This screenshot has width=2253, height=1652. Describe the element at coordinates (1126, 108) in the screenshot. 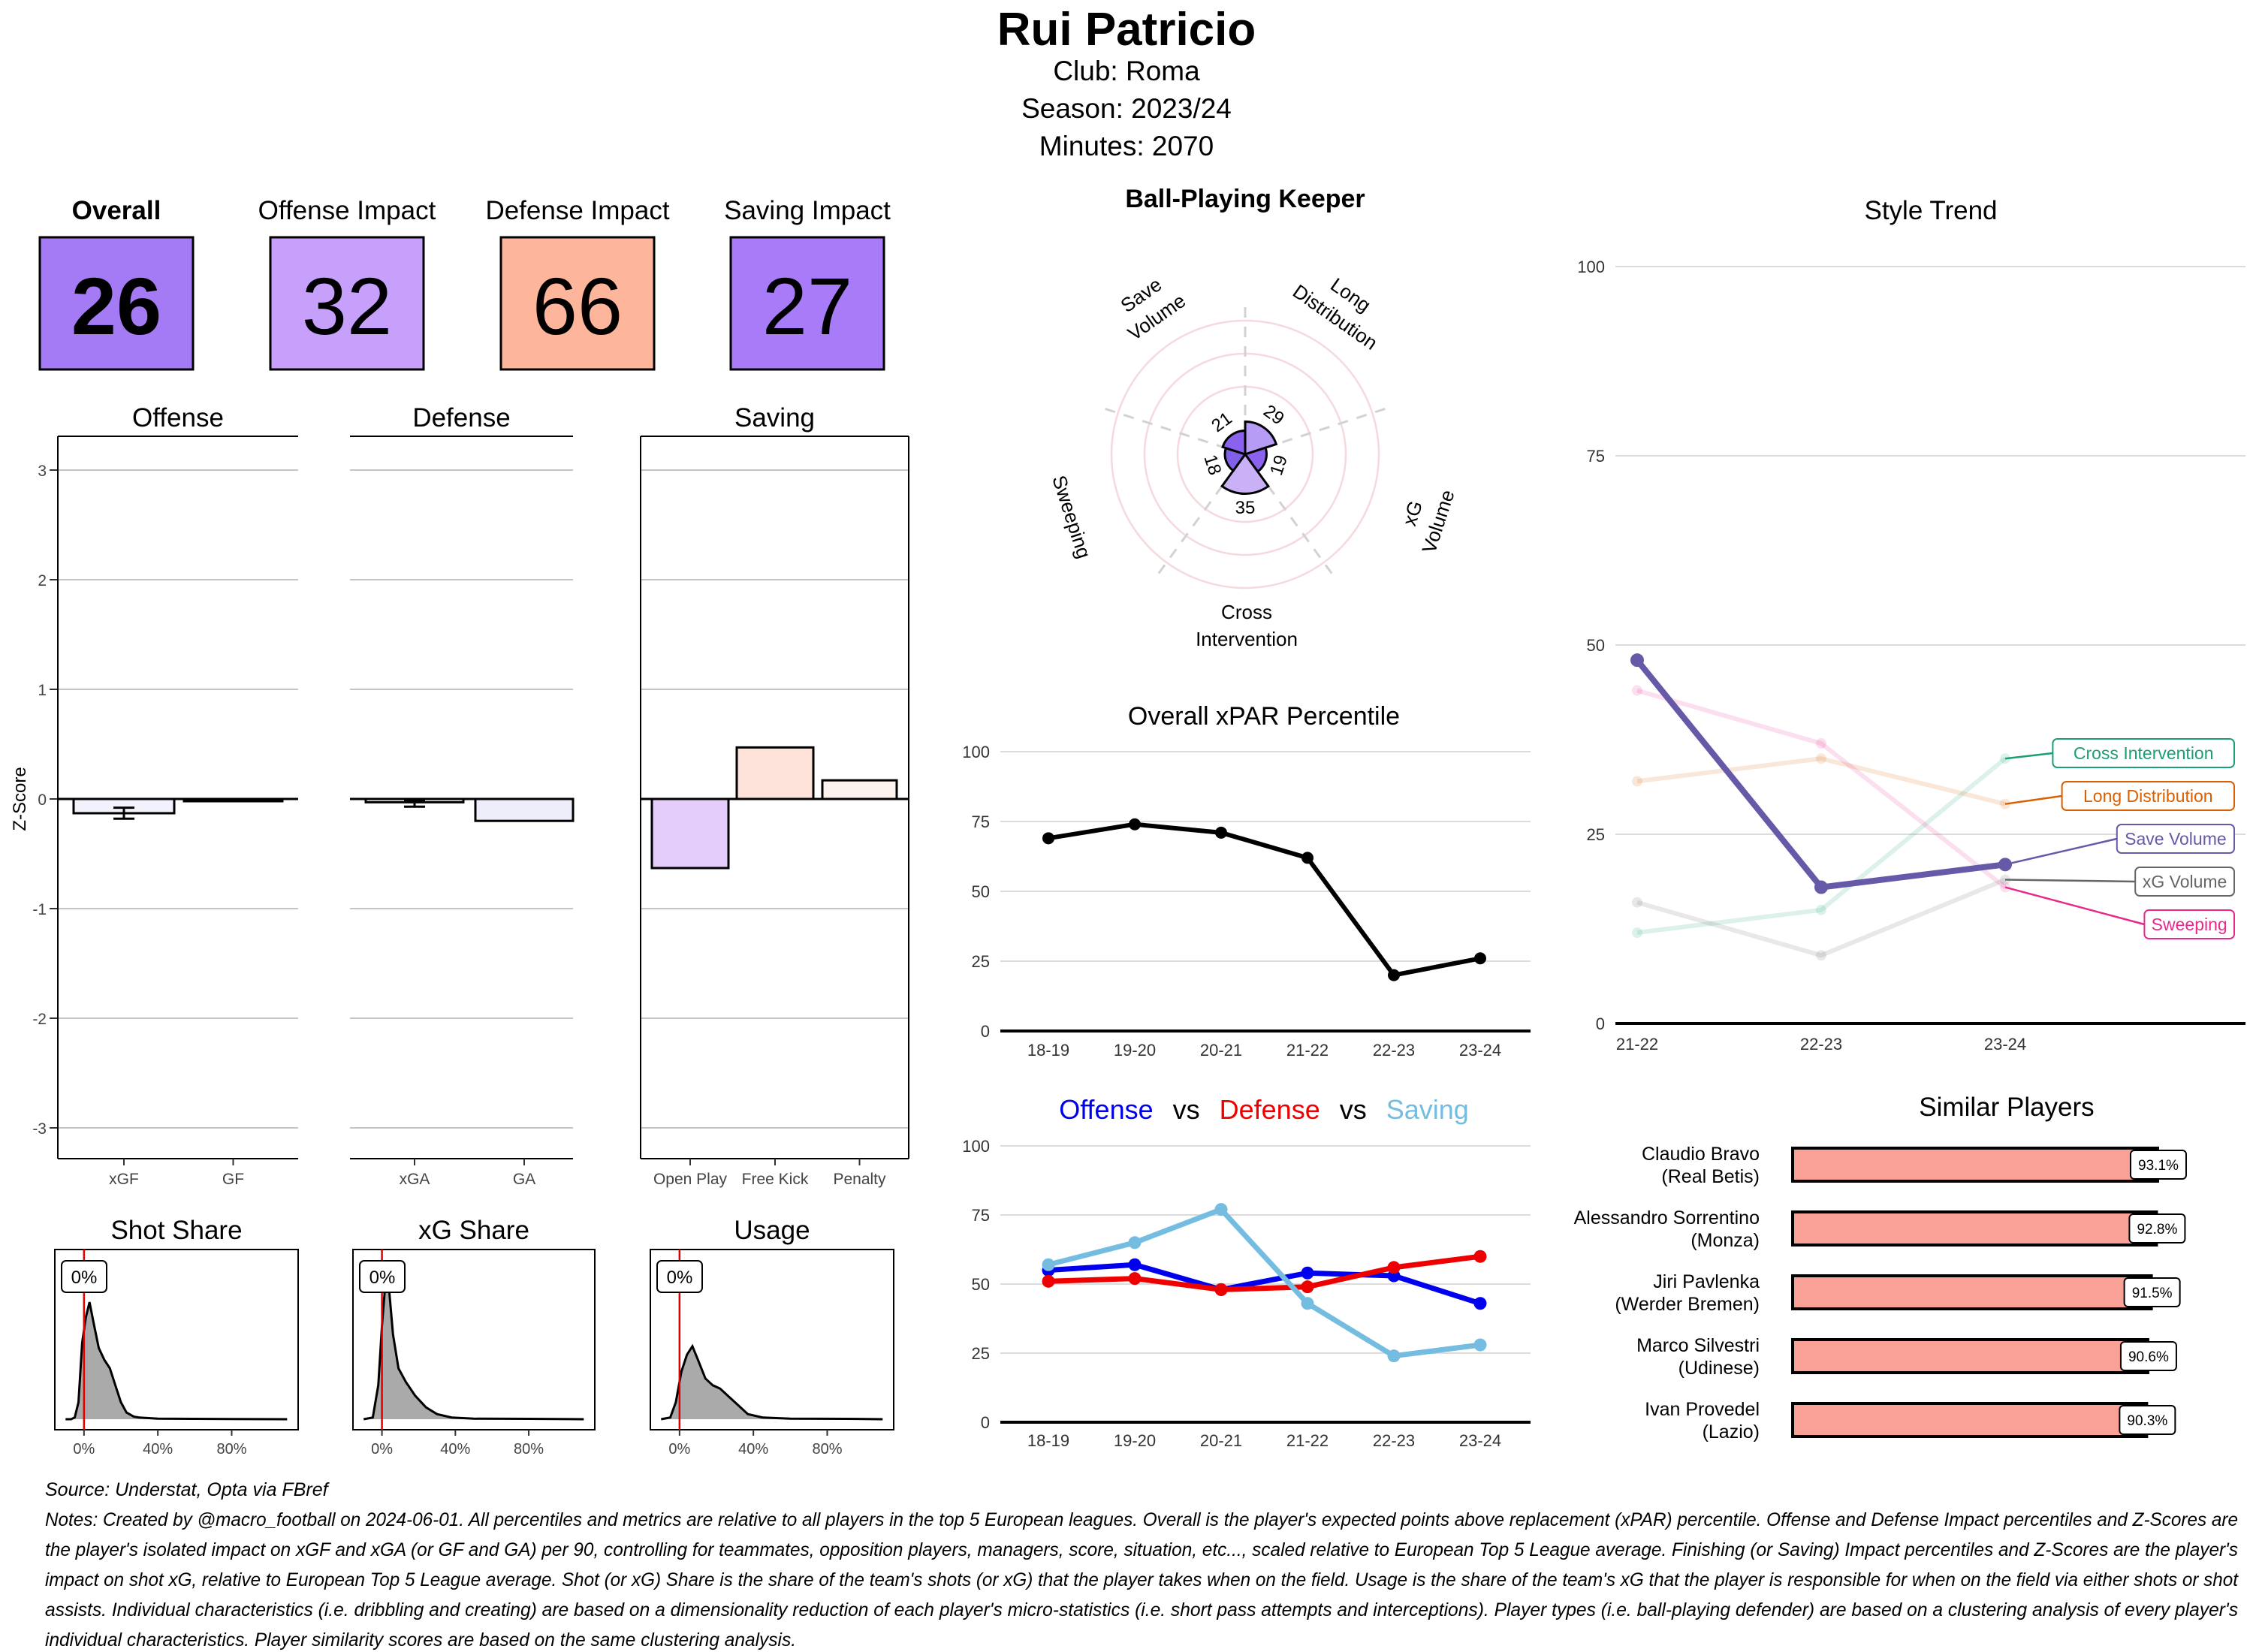

I see `season-text: Season: 2023/24` at that location.